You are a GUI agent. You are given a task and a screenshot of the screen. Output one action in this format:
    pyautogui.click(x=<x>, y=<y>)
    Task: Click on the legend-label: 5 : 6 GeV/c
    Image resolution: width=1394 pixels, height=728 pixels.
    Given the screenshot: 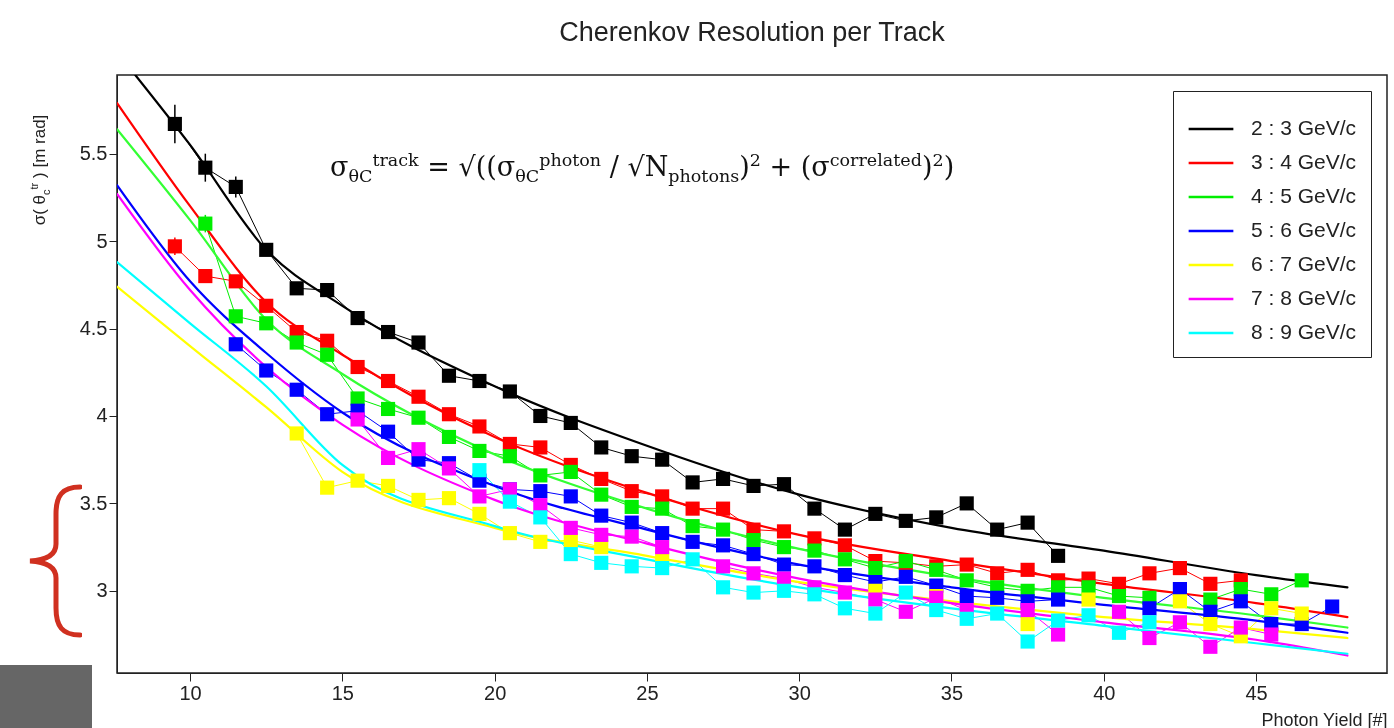 What is the action you would take?
    pyautogui.click(x=1304, y=229)
    